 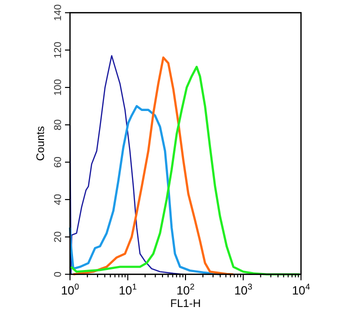 What do you see at coordinates (243, 289) in the screenshot?
I see `x-tick-label: 10$^{3}$` at bounding box center [243, 289].